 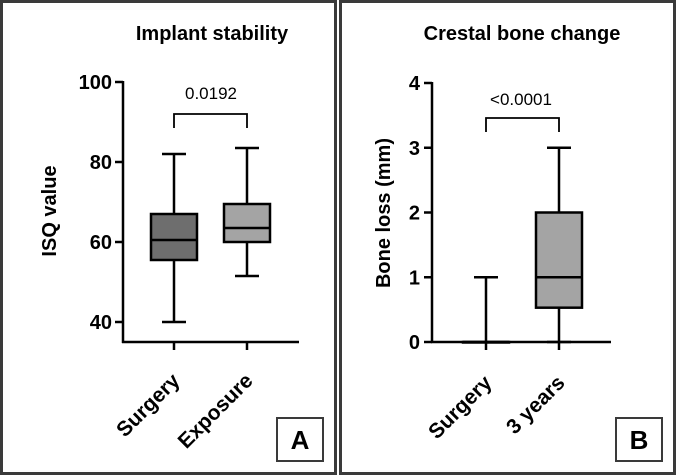 I want to click on panel-b-label-box, so click(x=639, y=439).